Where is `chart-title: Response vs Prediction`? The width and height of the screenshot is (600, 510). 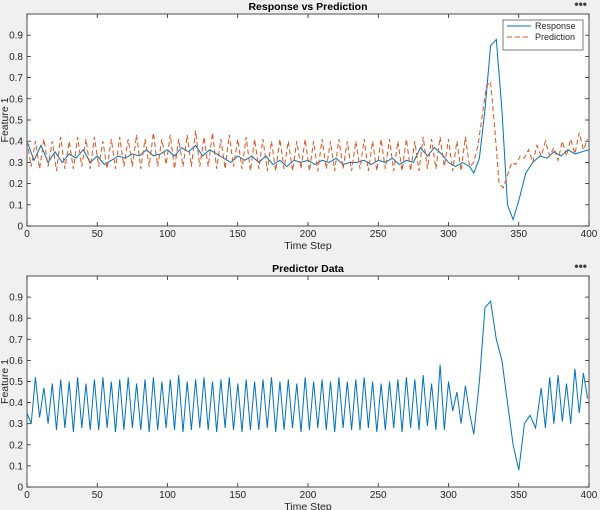 chart-title: Response vs Prediction is located at coordinates (307, 7).